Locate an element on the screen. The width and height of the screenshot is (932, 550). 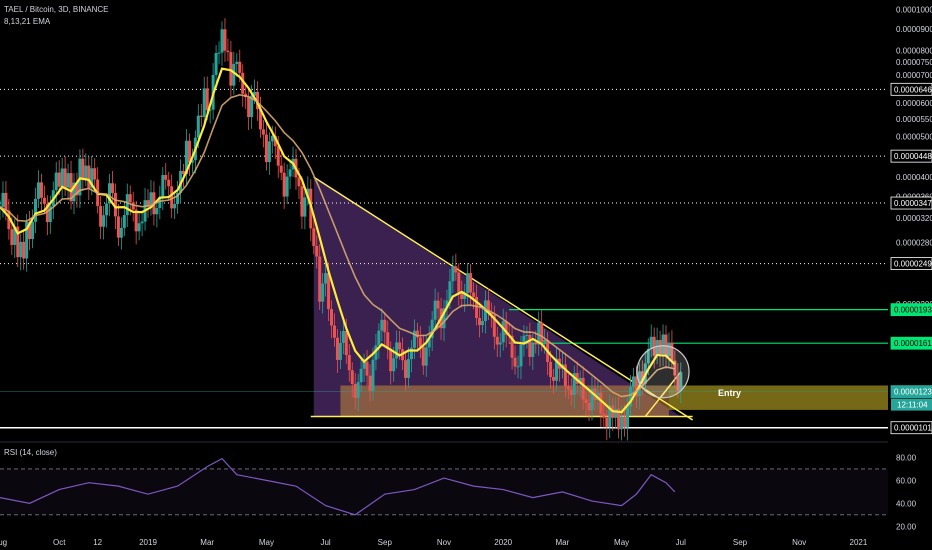
level-tag-label: 0.00001613 is located at coordinates (913, 343).